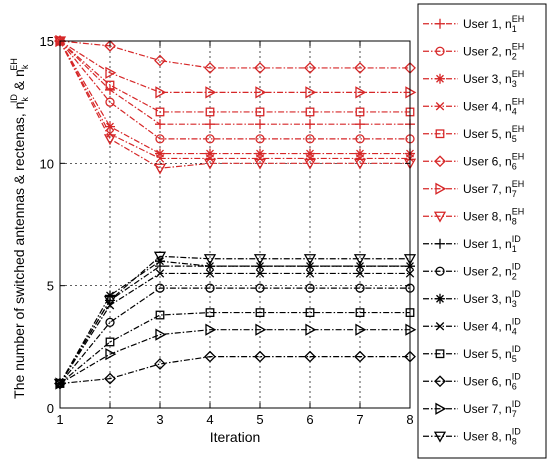  What do you see at coordinates (472, 409) in the screenshot?
I see `legend-item-id-user-7: User 7, n7ID` at bounding box center [472, 409].